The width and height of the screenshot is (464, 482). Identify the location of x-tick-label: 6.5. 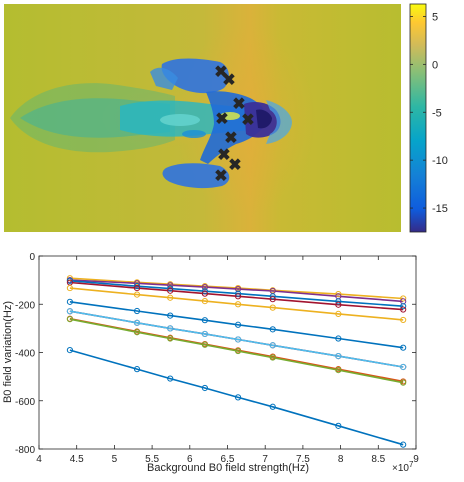
(228, 459).